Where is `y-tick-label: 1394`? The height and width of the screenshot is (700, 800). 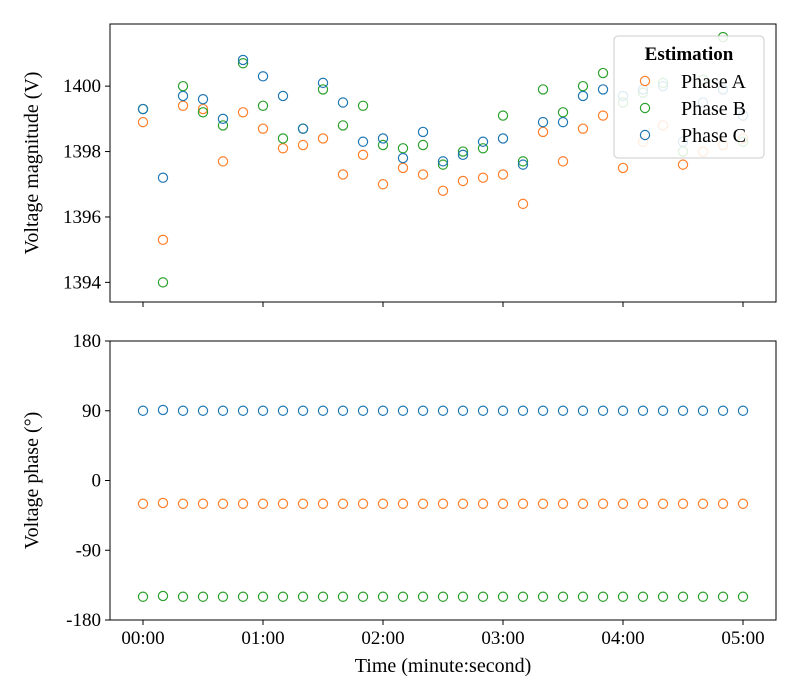 y-tick-label: 1394 is located at coordinates (82, 282).